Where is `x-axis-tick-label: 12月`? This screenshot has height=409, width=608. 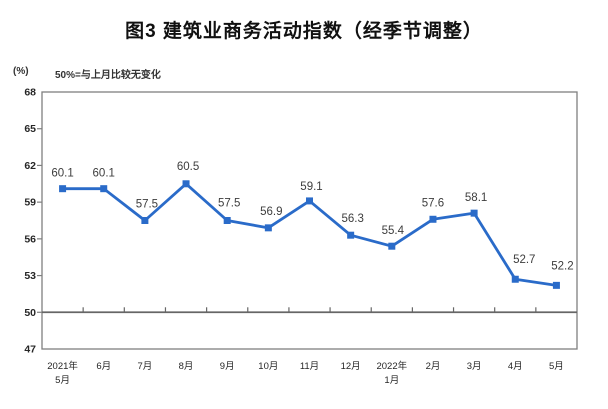
x-axis-tick-label: 12月 is located at coordinates (351, 366).